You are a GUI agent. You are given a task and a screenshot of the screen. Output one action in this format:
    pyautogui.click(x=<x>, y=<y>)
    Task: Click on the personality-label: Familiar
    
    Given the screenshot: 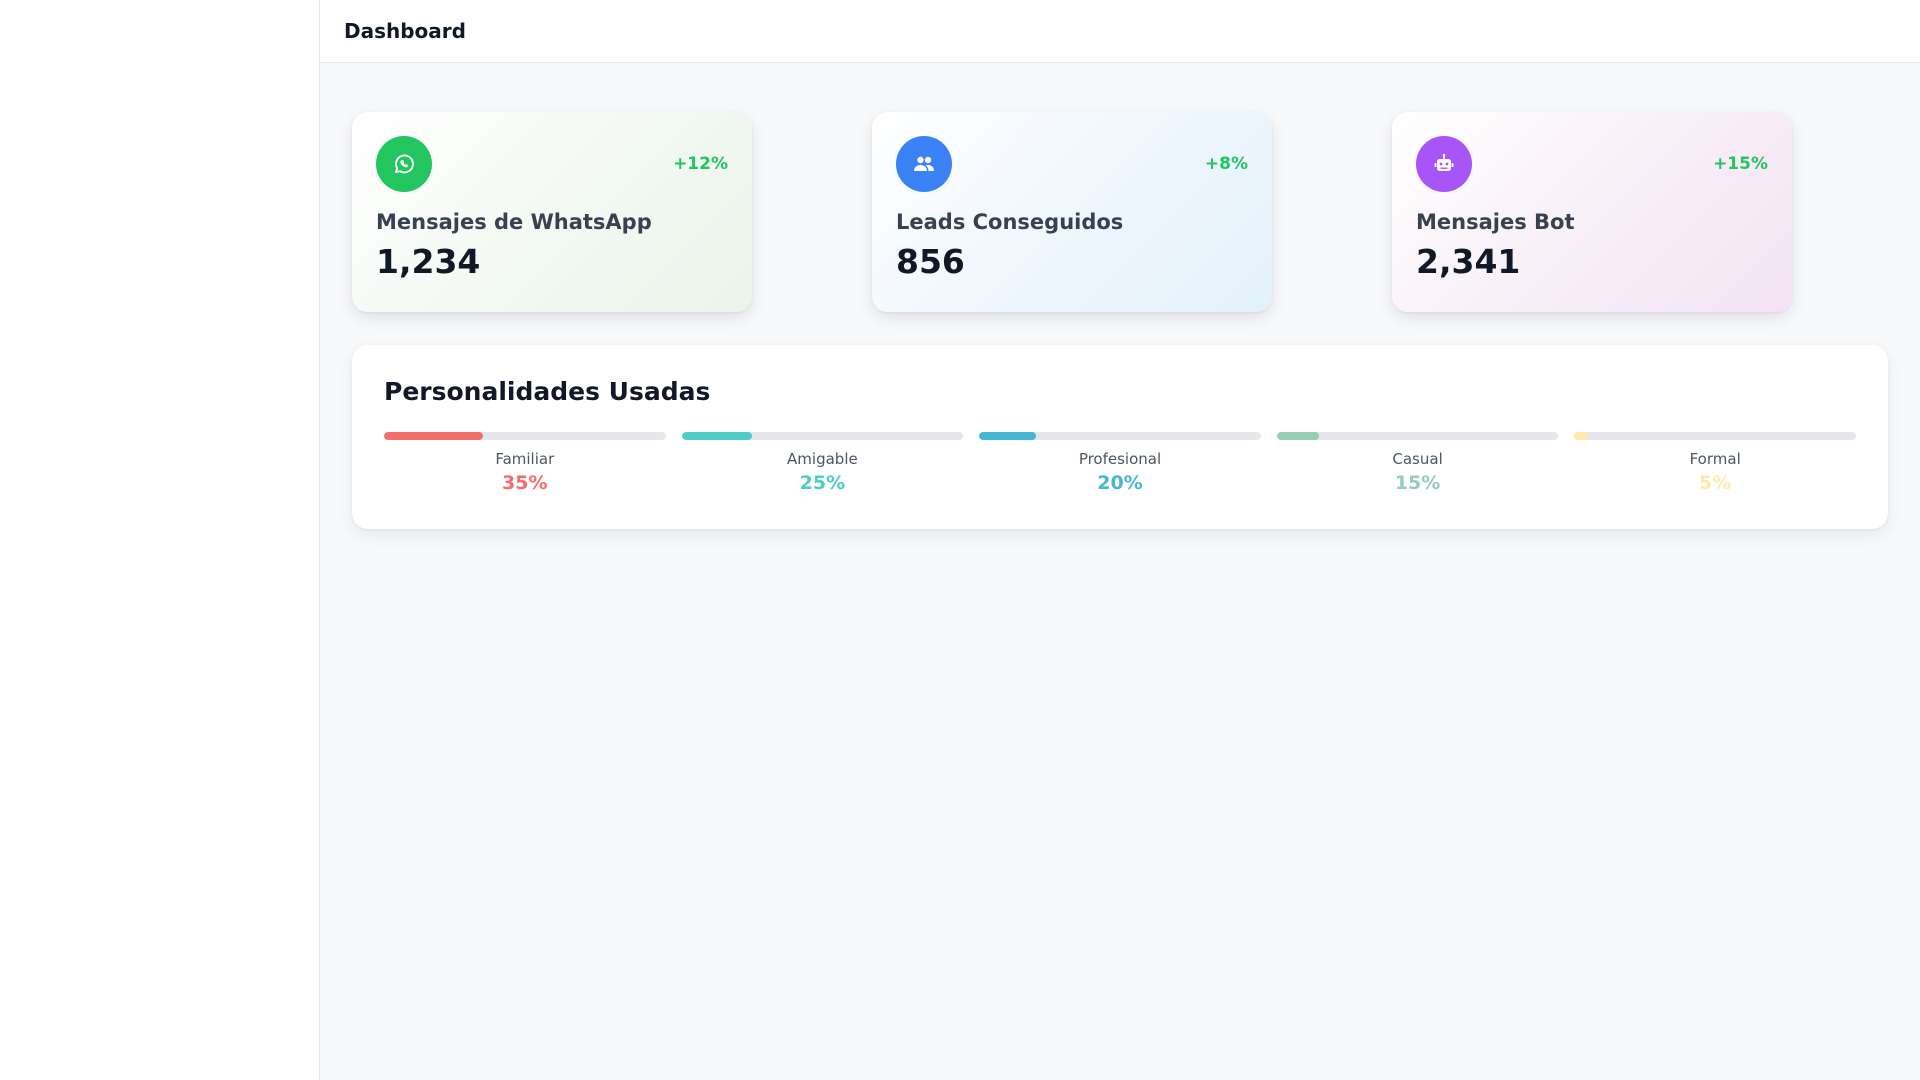 What is the action you would take?
    pyautogui.click(x=525, y=459)
    